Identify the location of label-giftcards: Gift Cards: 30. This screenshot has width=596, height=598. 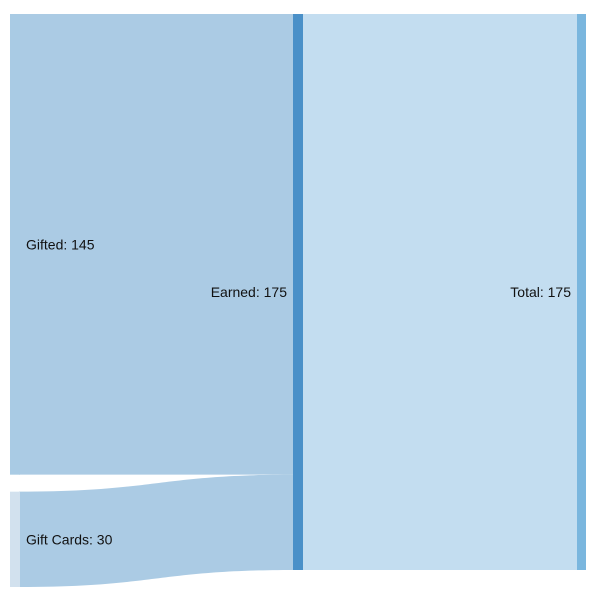
(69, 539).